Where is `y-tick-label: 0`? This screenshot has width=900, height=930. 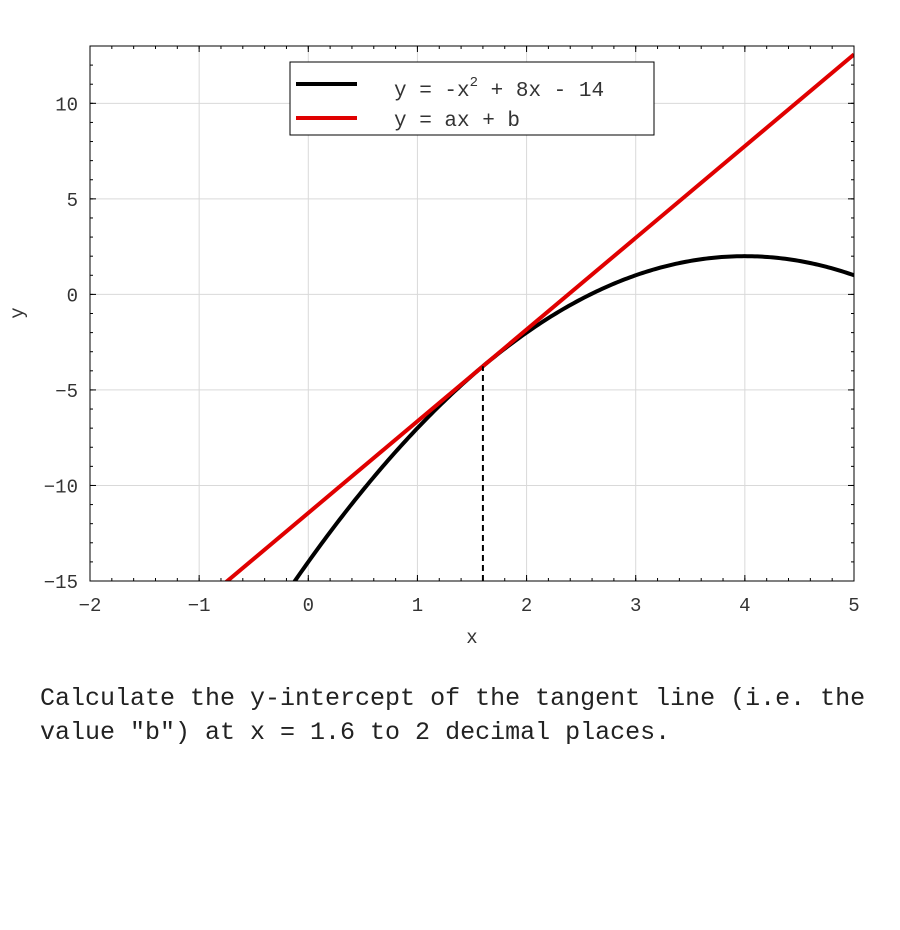 y-tick-label: 0 is located at coordinates (72, 296).